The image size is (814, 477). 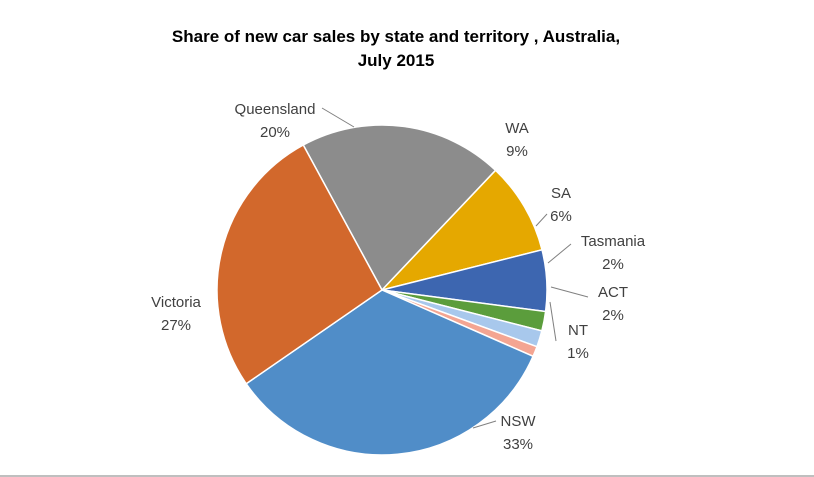 What do you see at coordinates (338, 117) in the screenshot?
I see `leader-line-queensland` at bounding box center [338, 117].